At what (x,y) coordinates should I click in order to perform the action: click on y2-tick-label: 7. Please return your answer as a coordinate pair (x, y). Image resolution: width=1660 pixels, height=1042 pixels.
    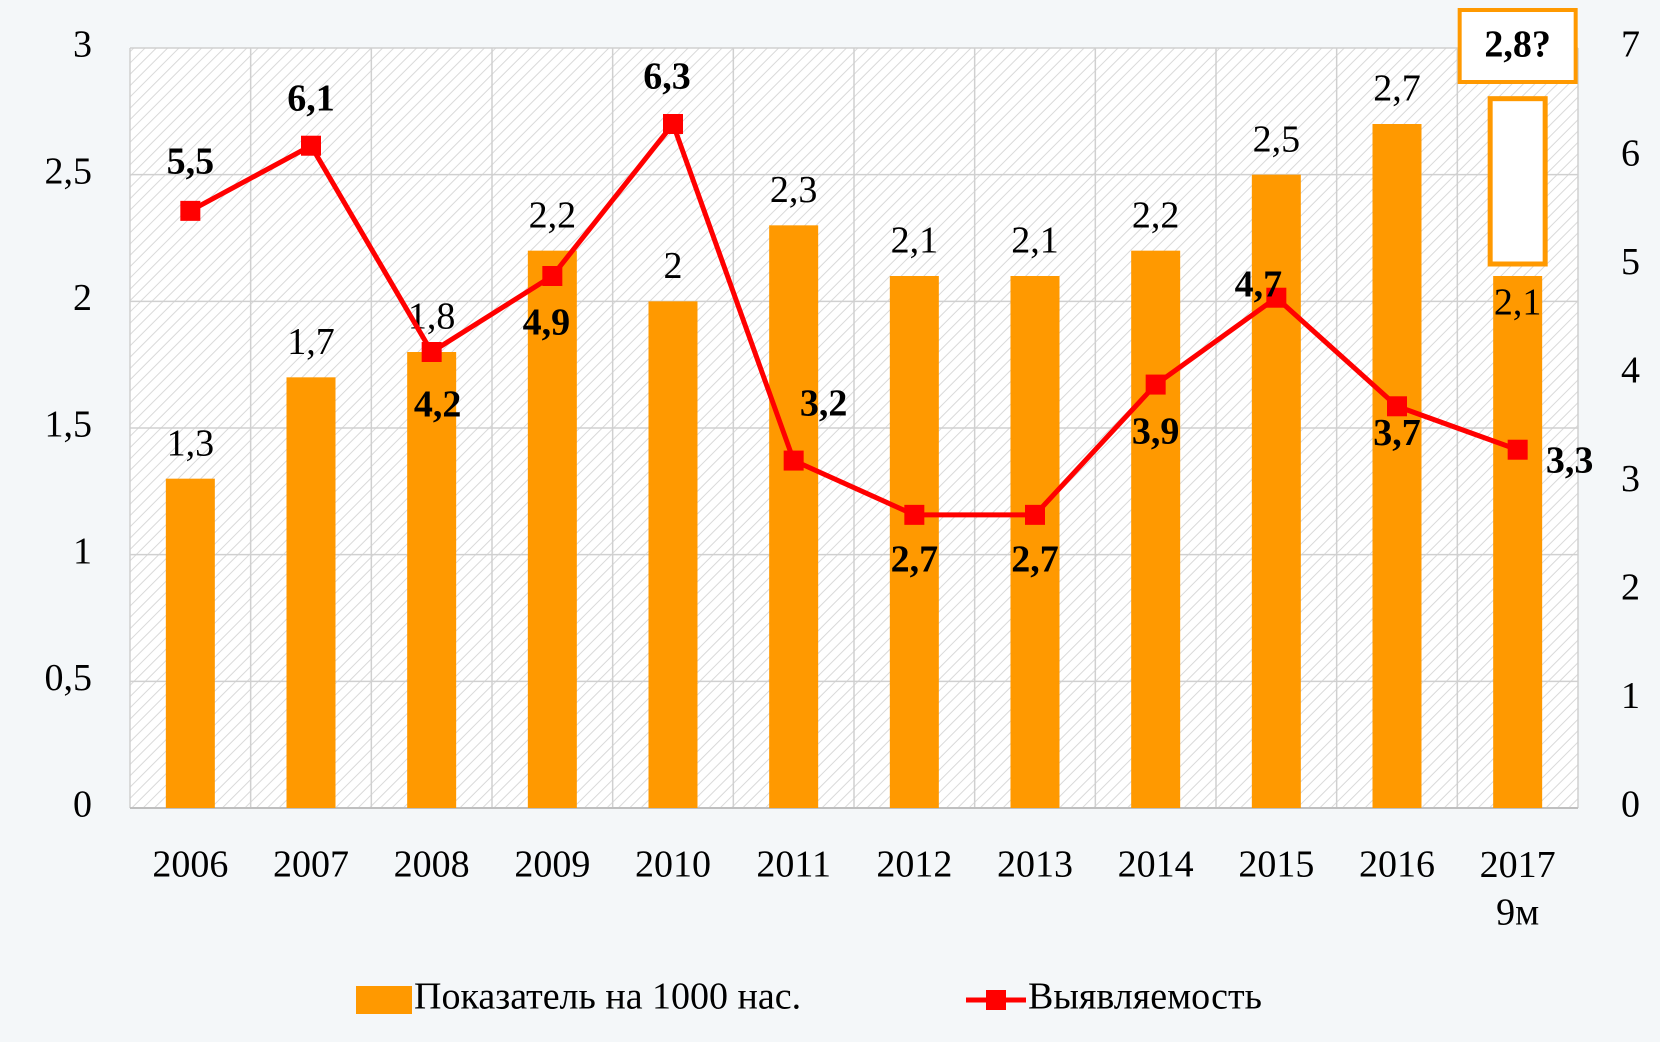
    Looking at the image, I should click on (1630, 45).